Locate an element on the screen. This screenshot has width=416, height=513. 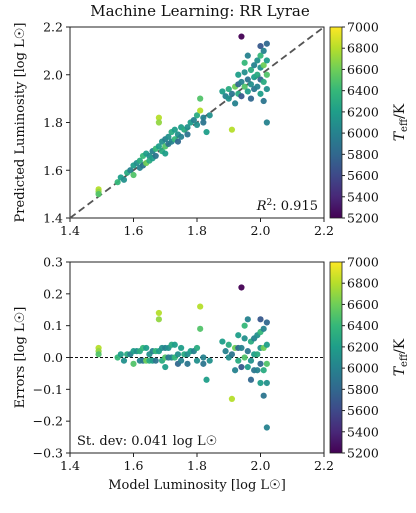
y-tick-label: 1.8 is located at coordinates (53, 122).